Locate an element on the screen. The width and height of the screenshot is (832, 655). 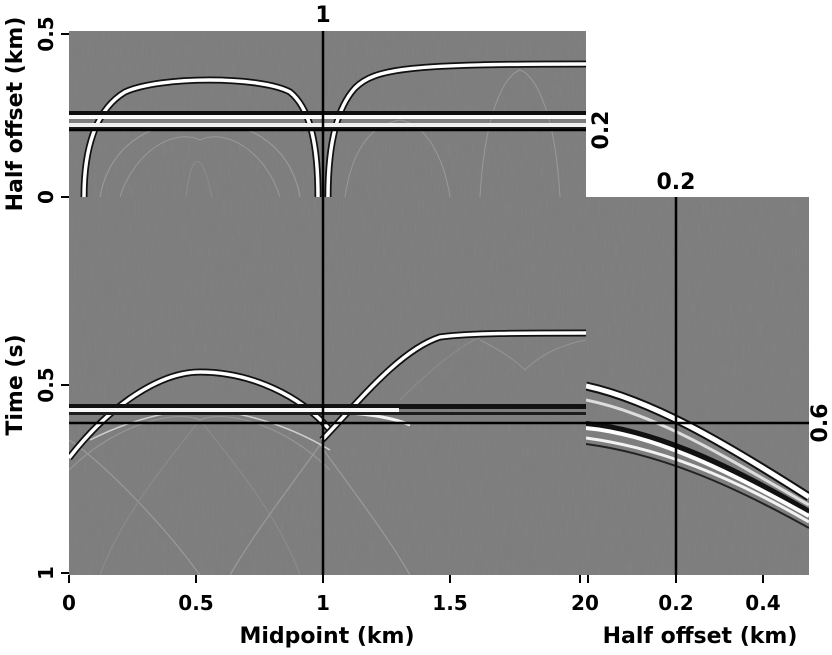
top-panel-y-axis: 0.5 0 Half offset (km) is located at coordinates (36, 113).